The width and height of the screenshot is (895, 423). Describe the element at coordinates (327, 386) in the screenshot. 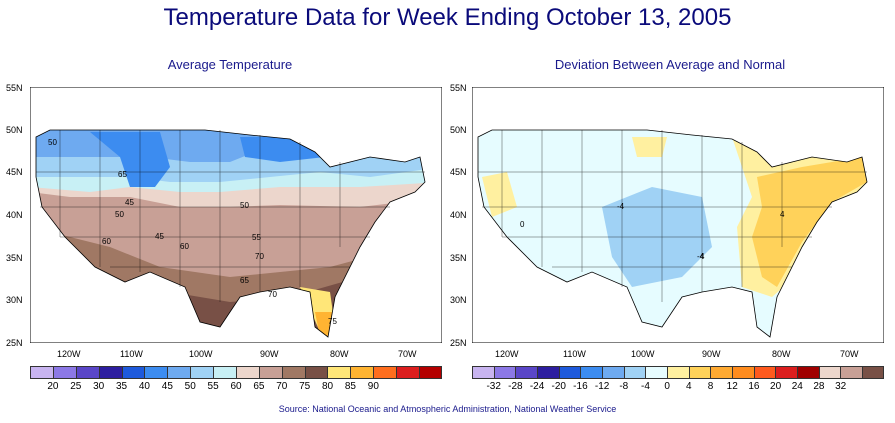

I see `legend-label: 80` at that location.